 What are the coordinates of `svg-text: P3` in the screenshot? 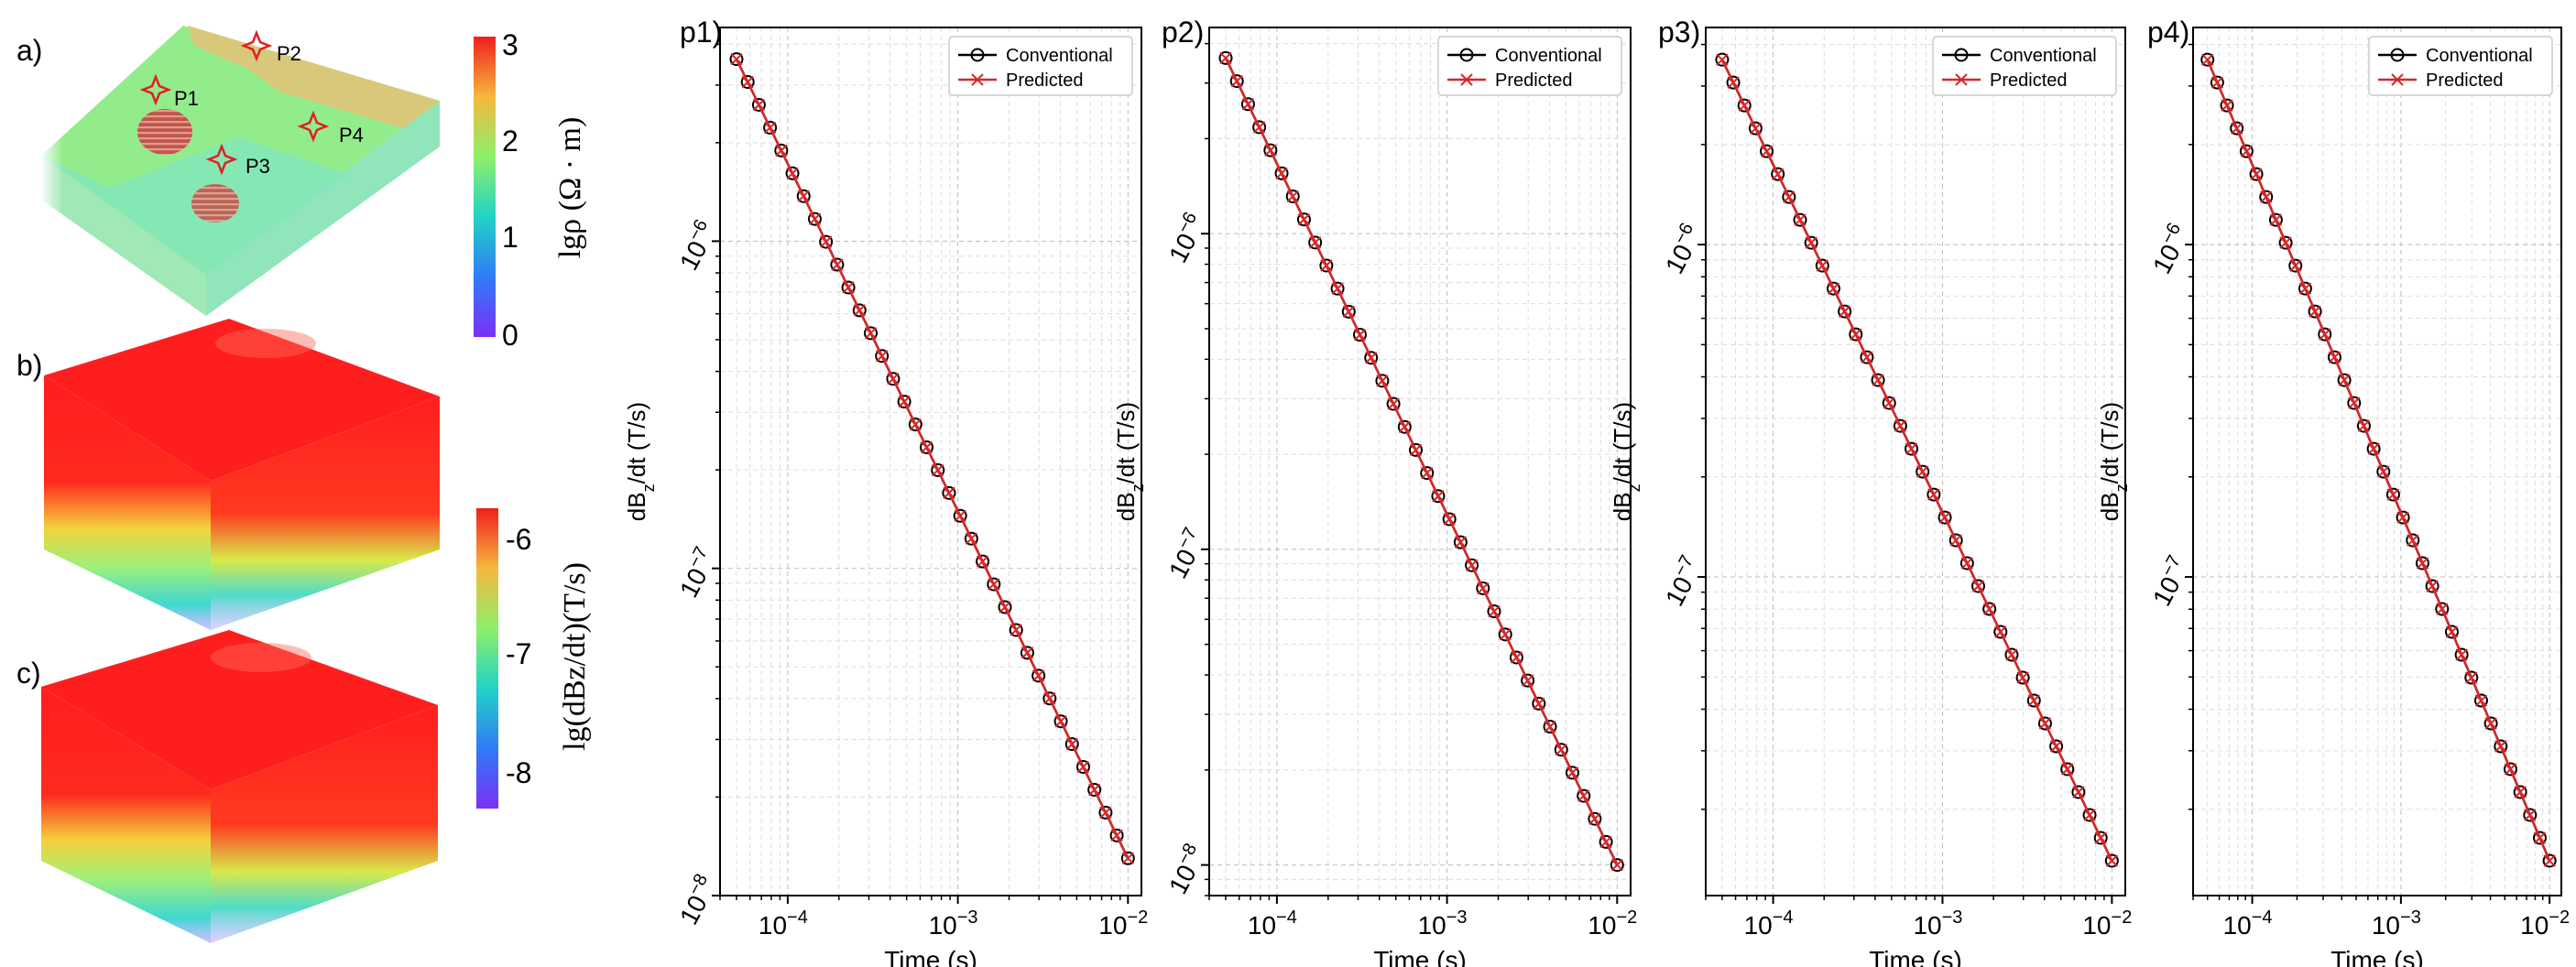 It's located at (258, 166).